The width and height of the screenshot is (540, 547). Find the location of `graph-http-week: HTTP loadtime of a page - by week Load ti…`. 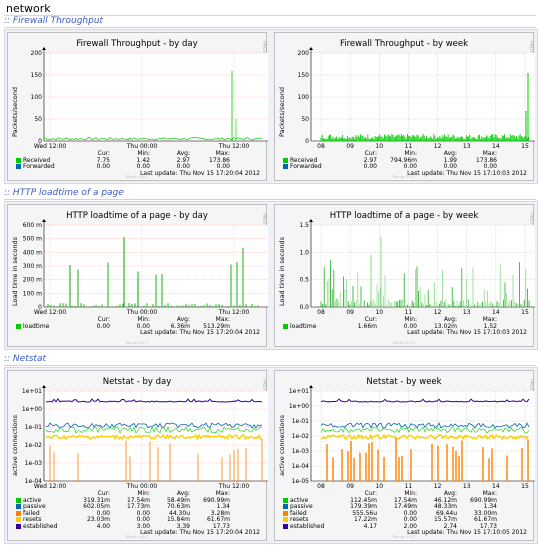

graph-http-week: HTTP loadtime of a page - by week Load ti… is located at coordinates (404, 275).